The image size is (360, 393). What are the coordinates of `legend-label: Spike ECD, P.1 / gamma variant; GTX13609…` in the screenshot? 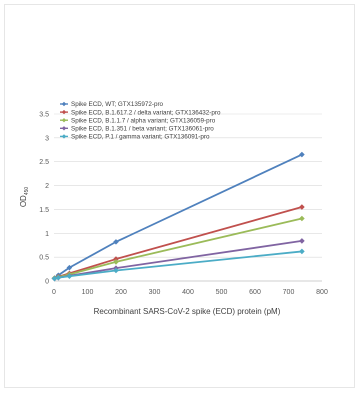 It's located at (140, 137).